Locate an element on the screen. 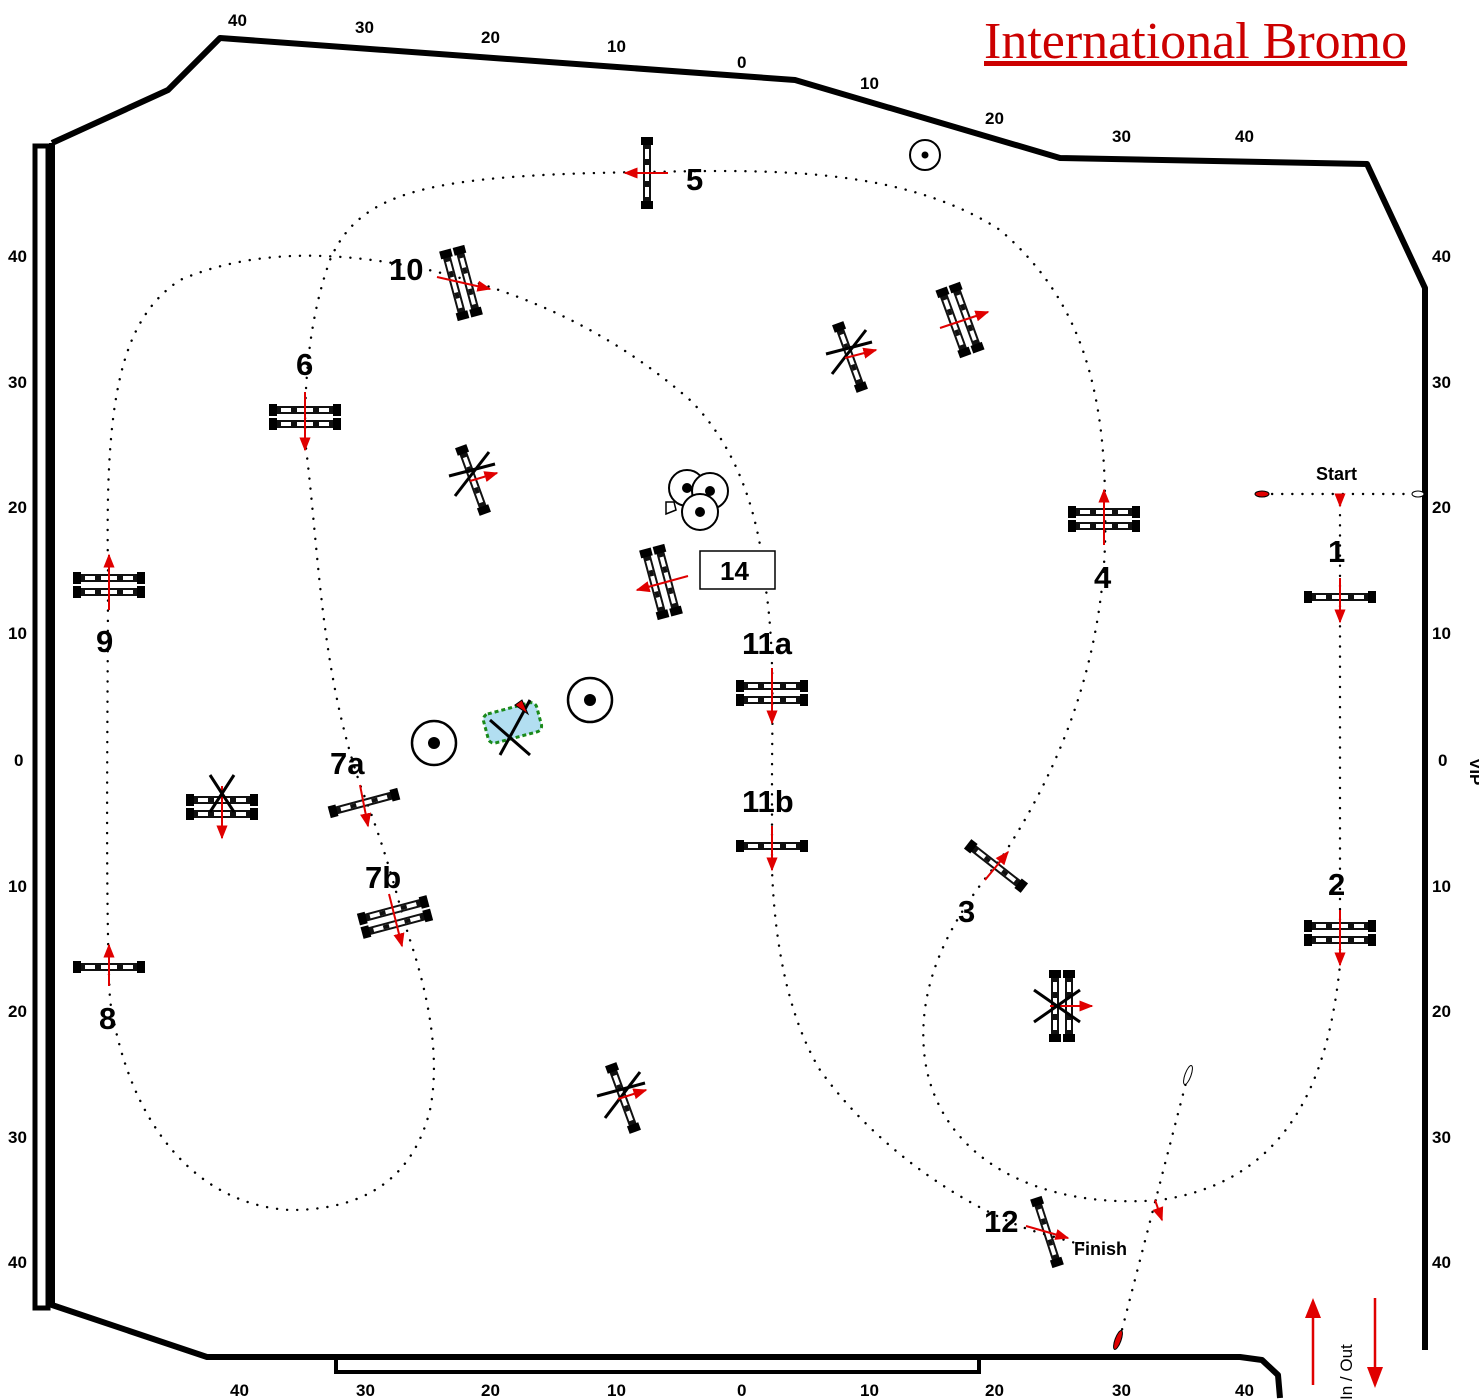 Image resolution: width=1479 pixels, height=1400 pixels. svg-text: 11b is located at coordinates (768, 801).